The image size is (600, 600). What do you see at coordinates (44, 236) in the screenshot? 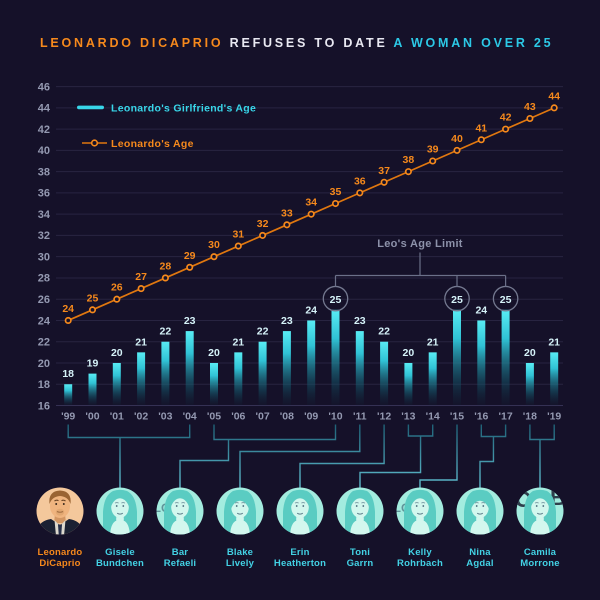
I see `y-axis-label: 32` at bounding box center [44, 236].